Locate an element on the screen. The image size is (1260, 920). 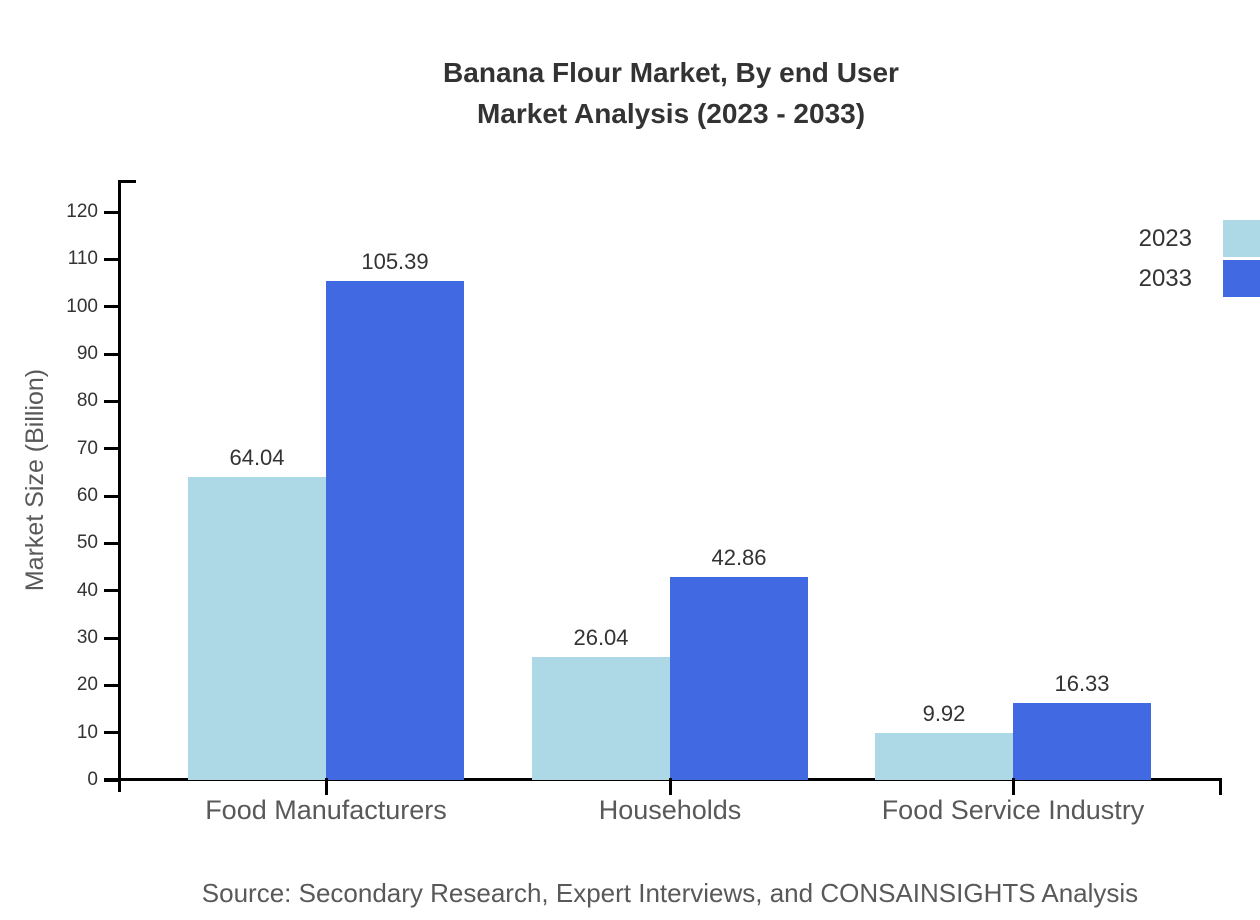
y-tick-label: 80 is located at coordinates (87, 401).